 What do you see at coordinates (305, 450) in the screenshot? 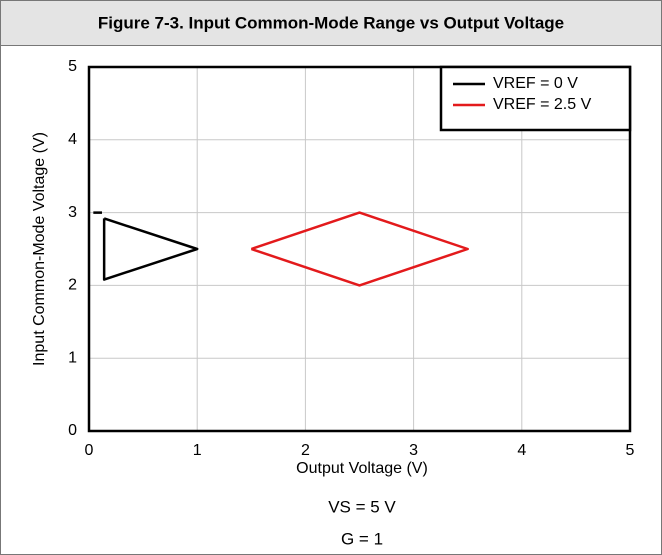
I see `x-tick-label: 2` at bounding box center [305, 450].